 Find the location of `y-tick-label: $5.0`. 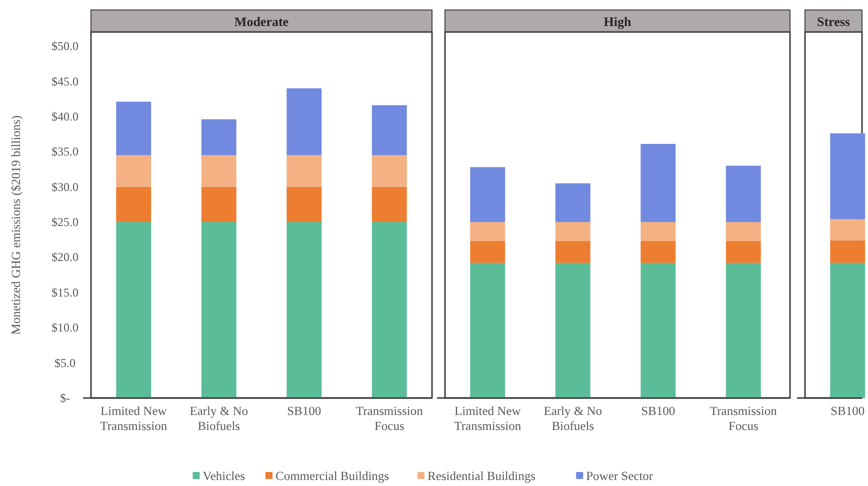

y-tick-label: $5.0 is located at coordinates (65, 363).